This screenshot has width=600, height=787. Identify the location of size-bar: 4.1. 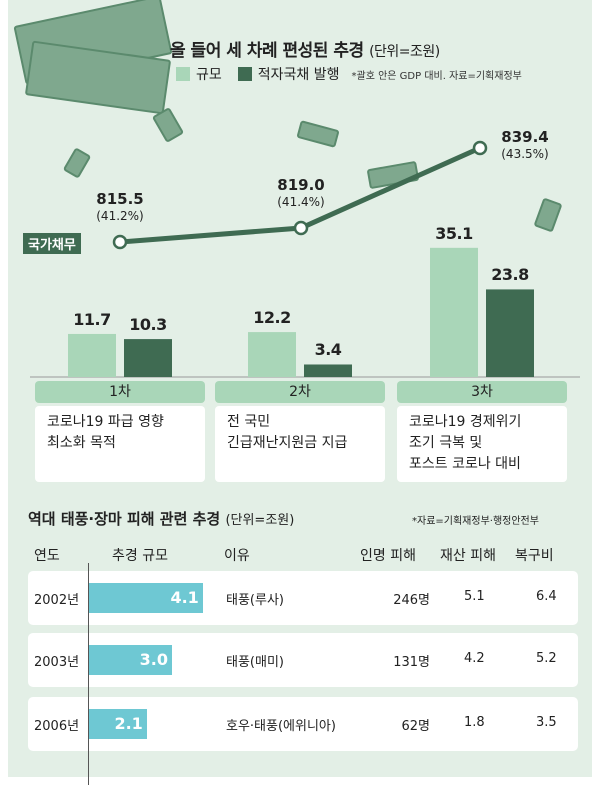
(145, 598).